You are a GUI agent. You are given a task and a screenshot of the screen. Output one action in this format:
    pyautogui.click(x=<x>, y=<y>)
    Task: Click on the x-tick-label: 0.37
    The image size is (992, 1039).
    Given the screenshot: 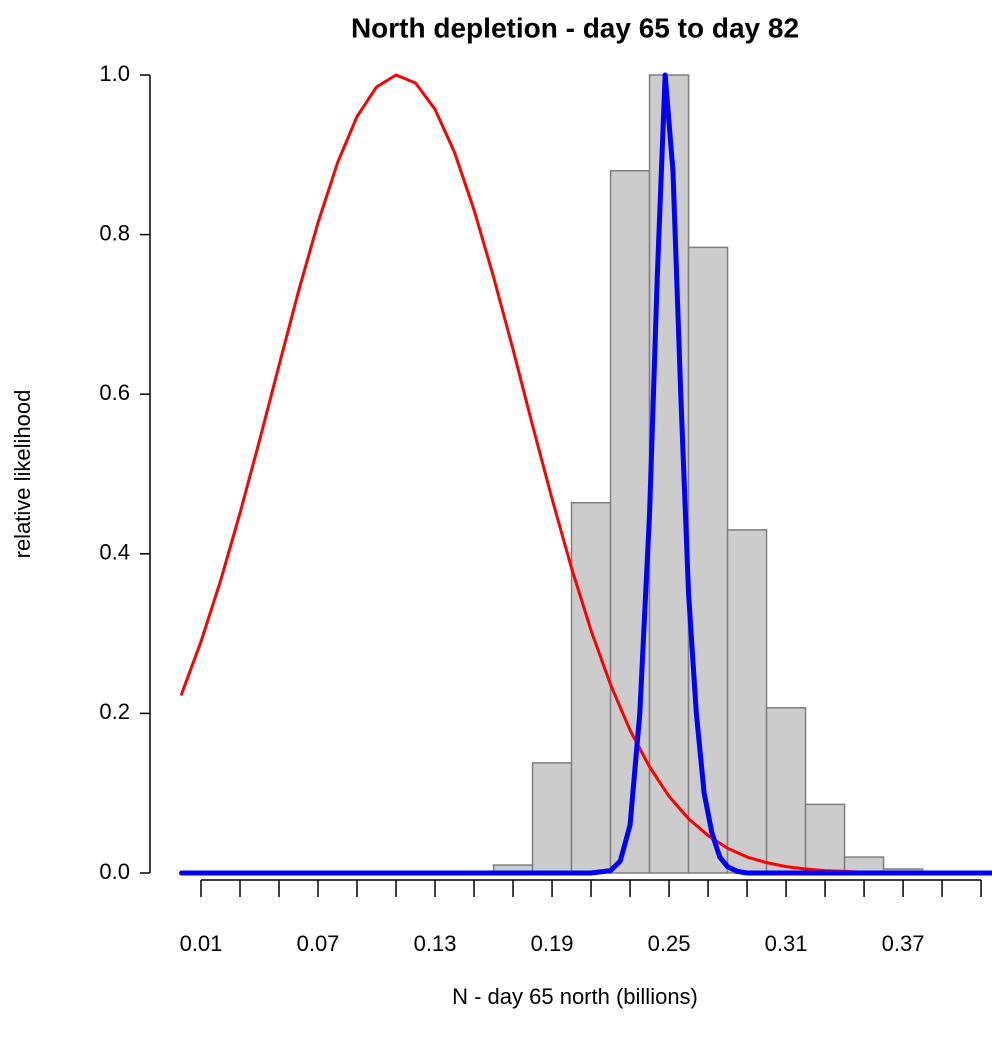 What is the action you would take?
    pyautogui.click(x=903, y=943)
    